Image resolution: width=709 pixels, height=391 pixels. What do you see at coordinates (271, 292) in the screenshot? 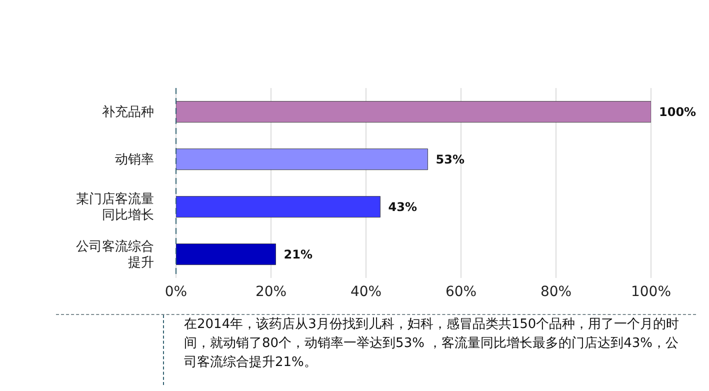
I see `x-tick-label: 20%` at bounding box center [271, 292].